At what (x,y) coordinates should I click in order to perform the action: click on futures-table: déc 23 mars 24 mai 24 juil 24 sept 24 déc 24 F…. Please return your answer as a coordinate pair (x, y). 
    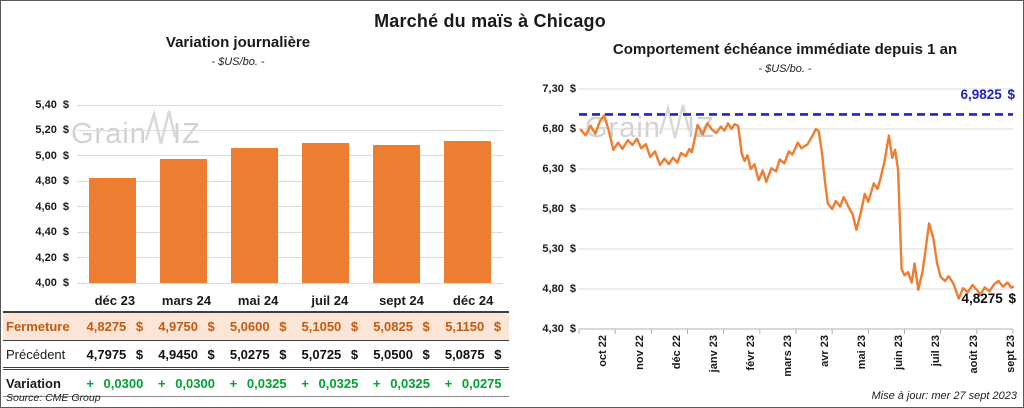
    Looking at the image, I should click on (256, 343).